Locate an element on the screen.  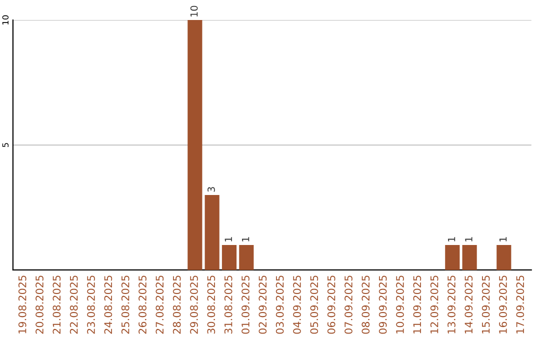
x-tick-label: 13.09.2025 is located at coordinates (452, 305).